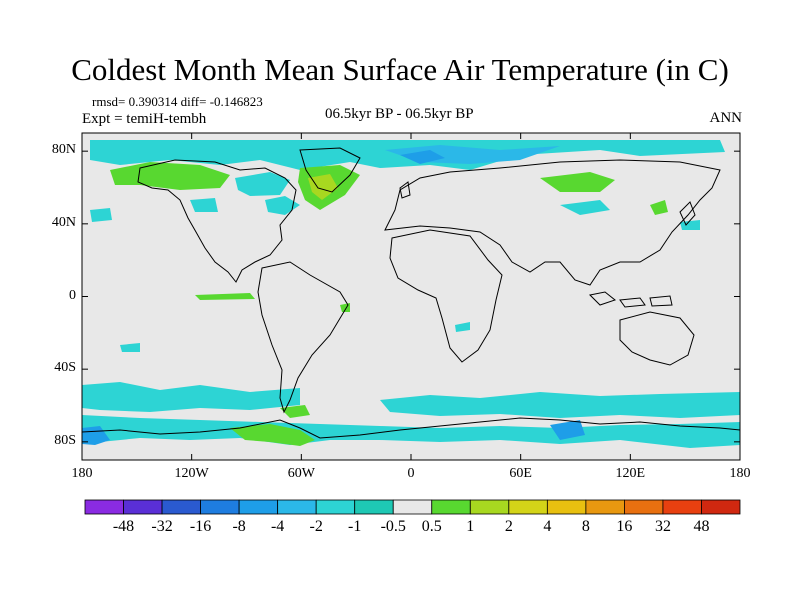  Describe the element at coordinates (65, 440) in the screenshot. I see `y-tick-label: 80S` at that location.